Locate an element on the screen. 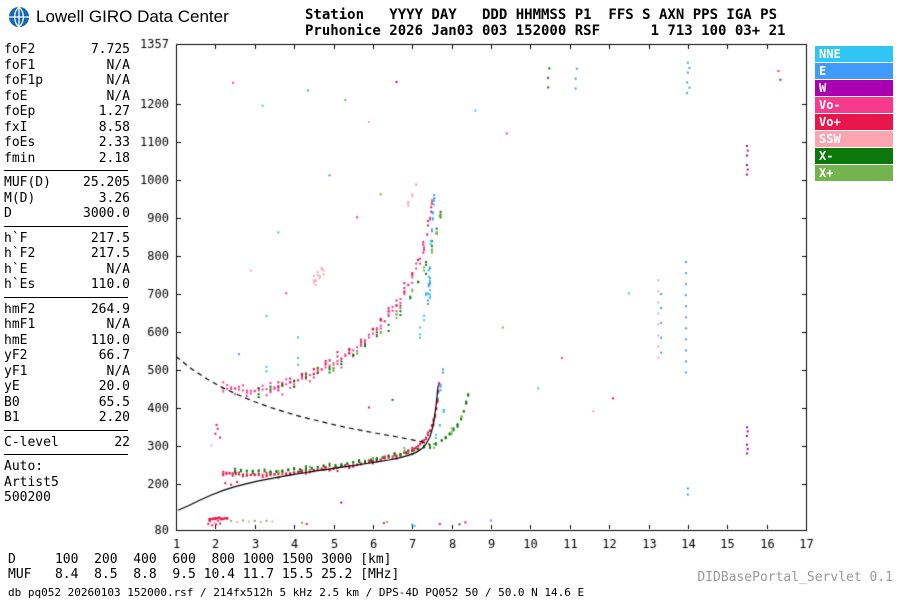 Image resolution: width=900 pixels, height=600 pixels. param-label: fmin is located at coordinates (20, 158).